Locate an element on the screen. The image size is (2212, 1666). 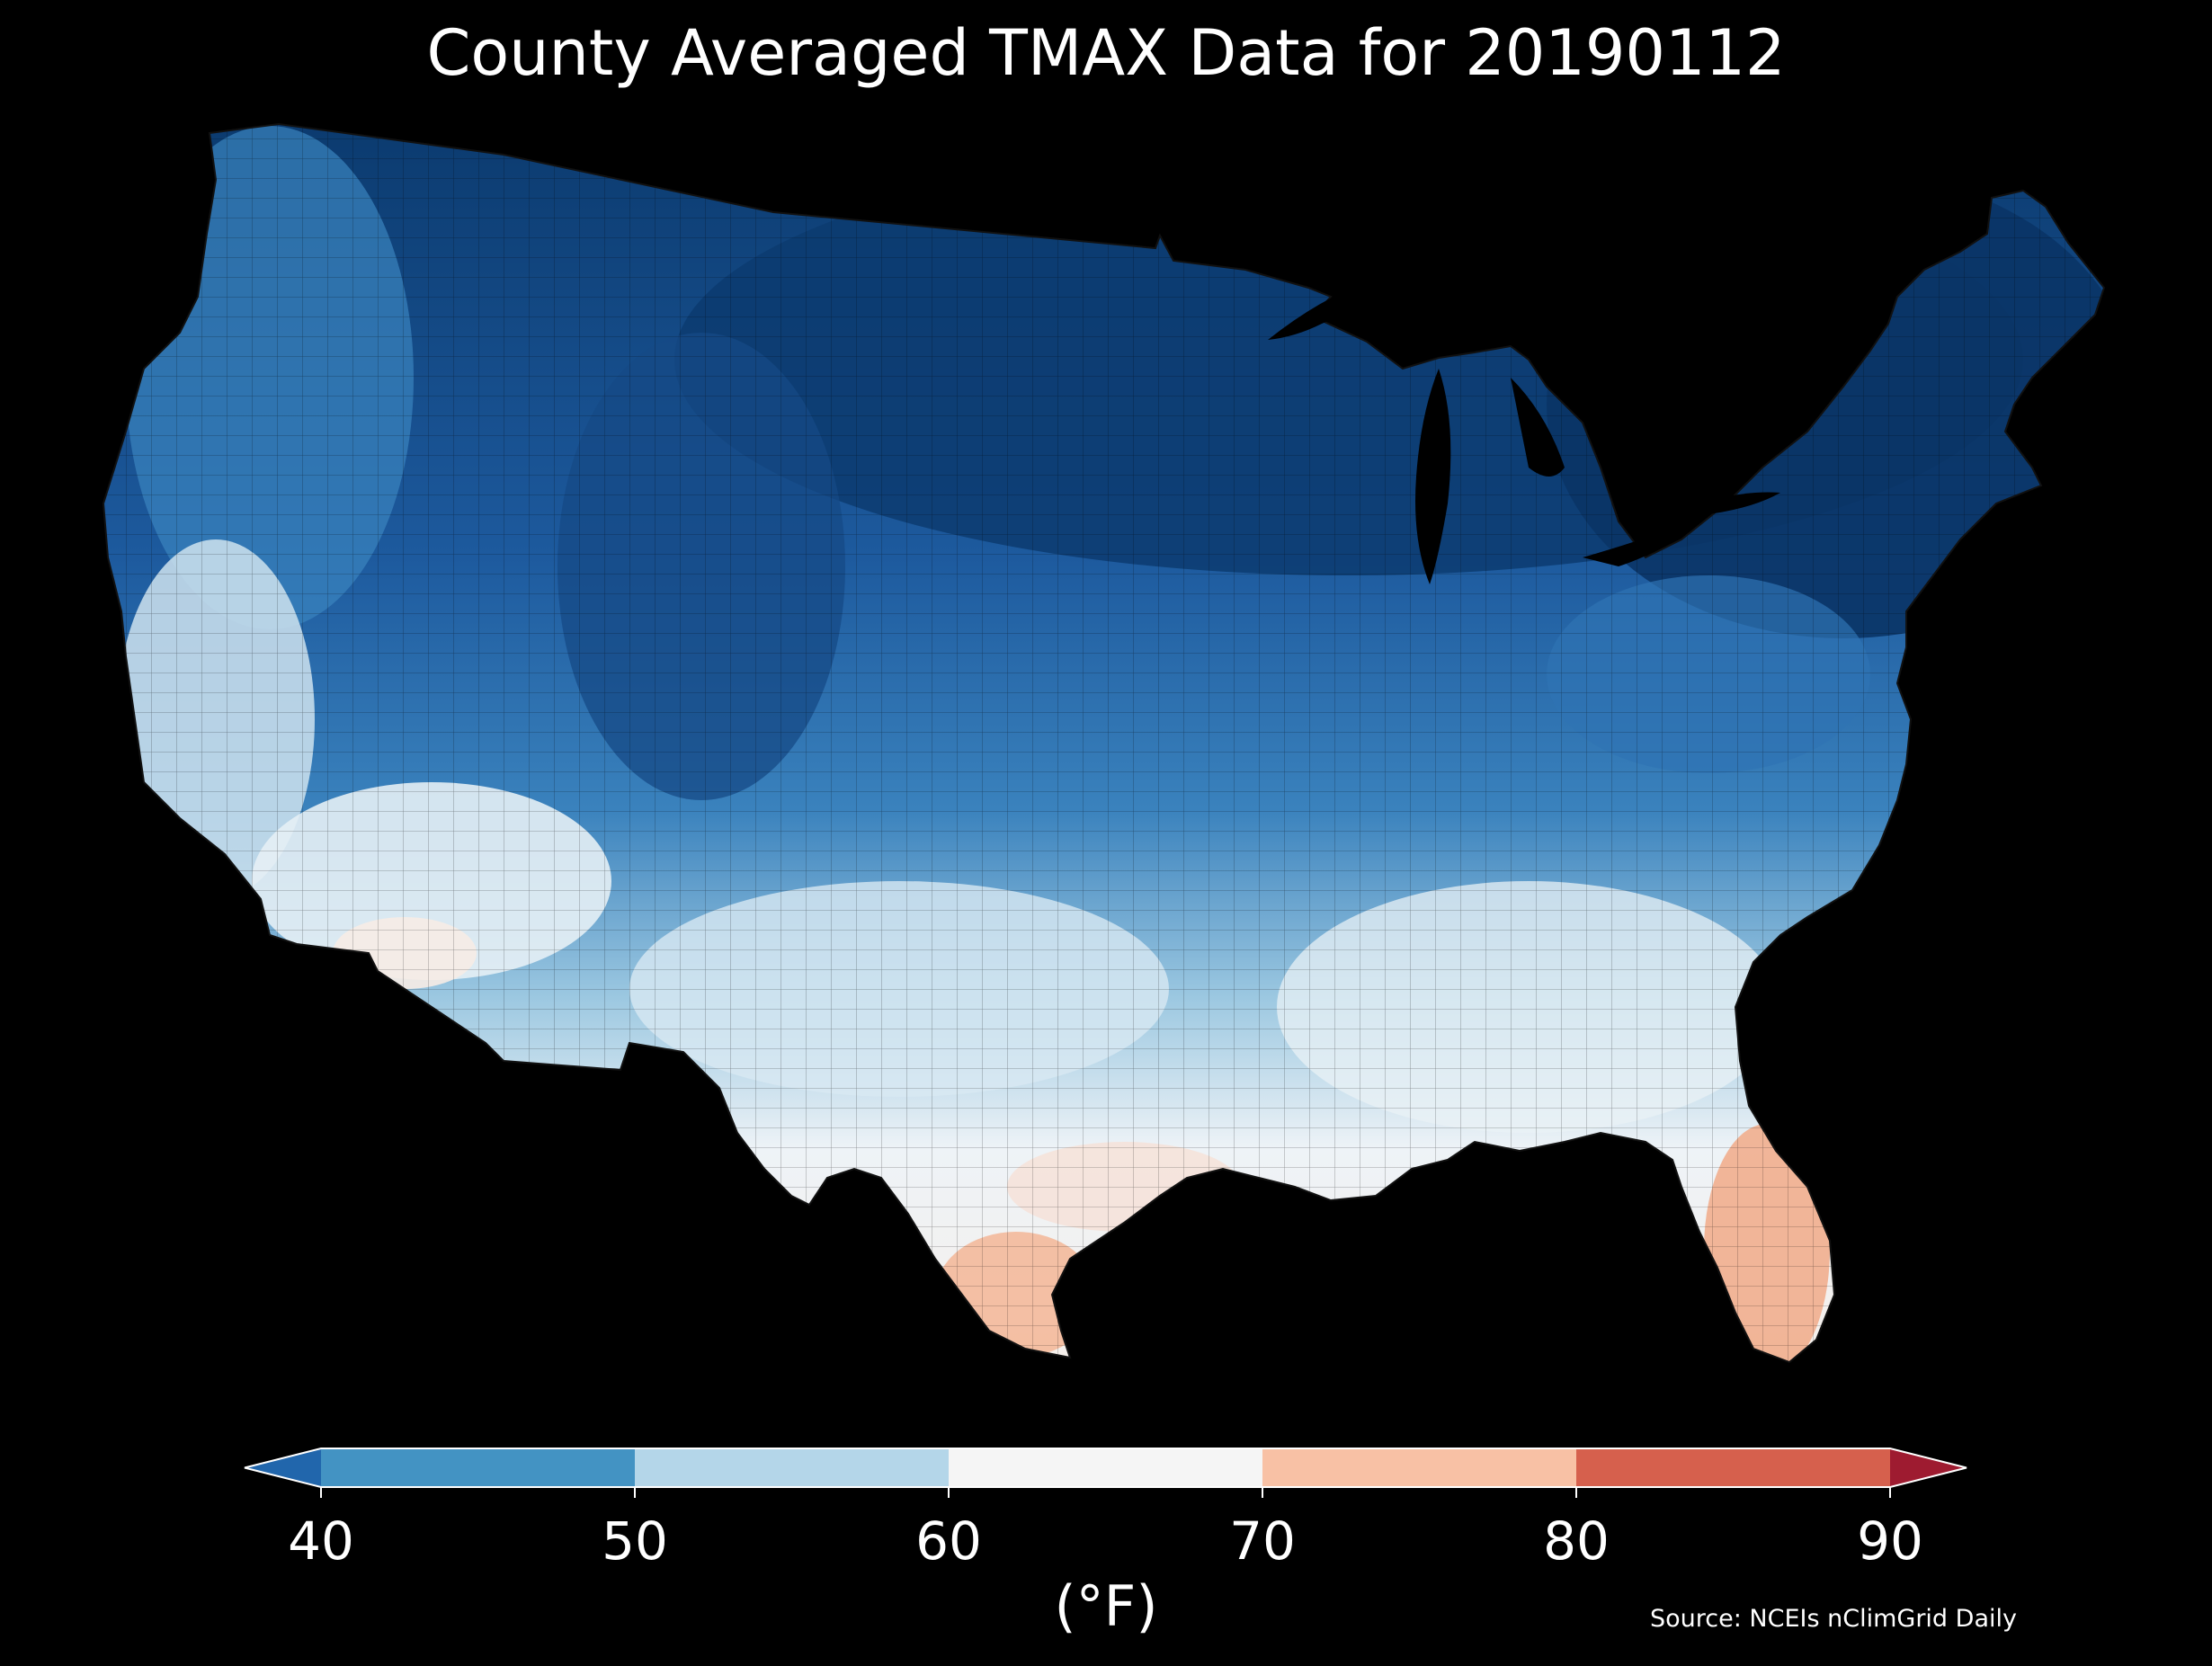
colorbar-tick-label: 50 is located at coordinates (635, 1541).